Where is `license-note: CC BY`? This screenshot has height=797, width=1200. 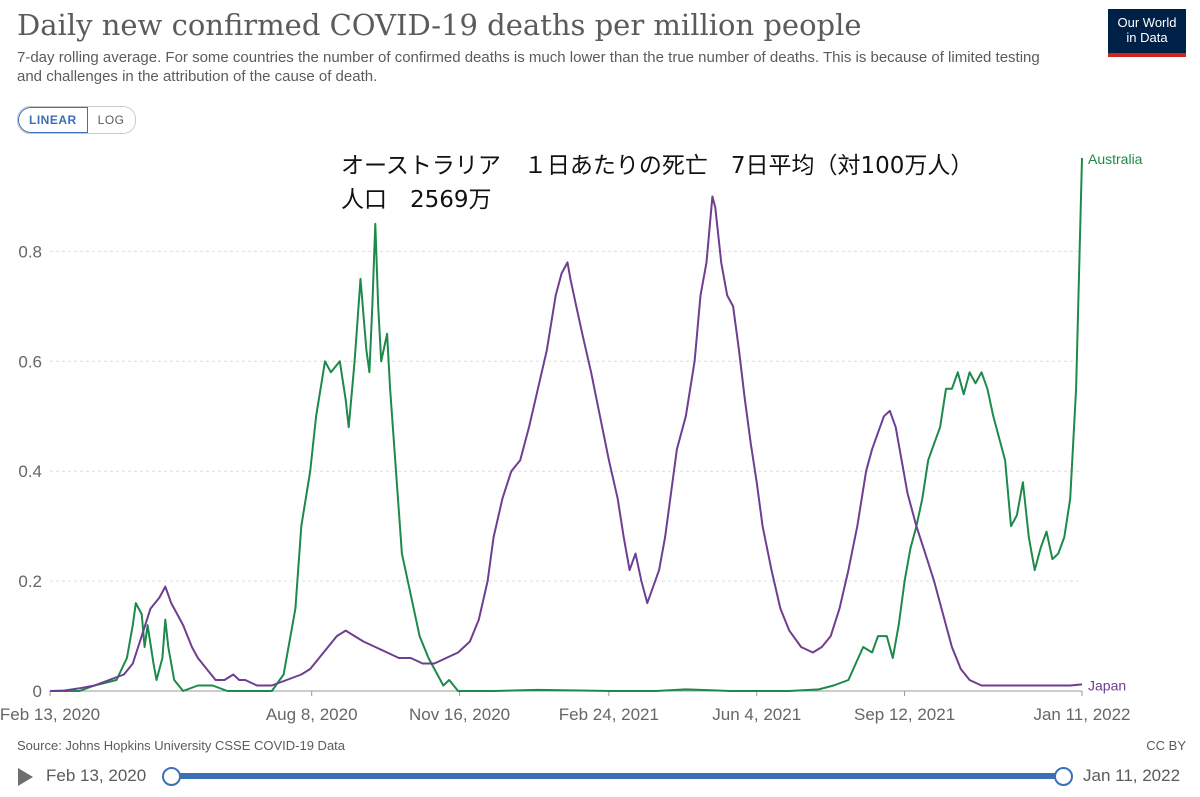
license-note: CC BY is located at coordinates (1166, 745).